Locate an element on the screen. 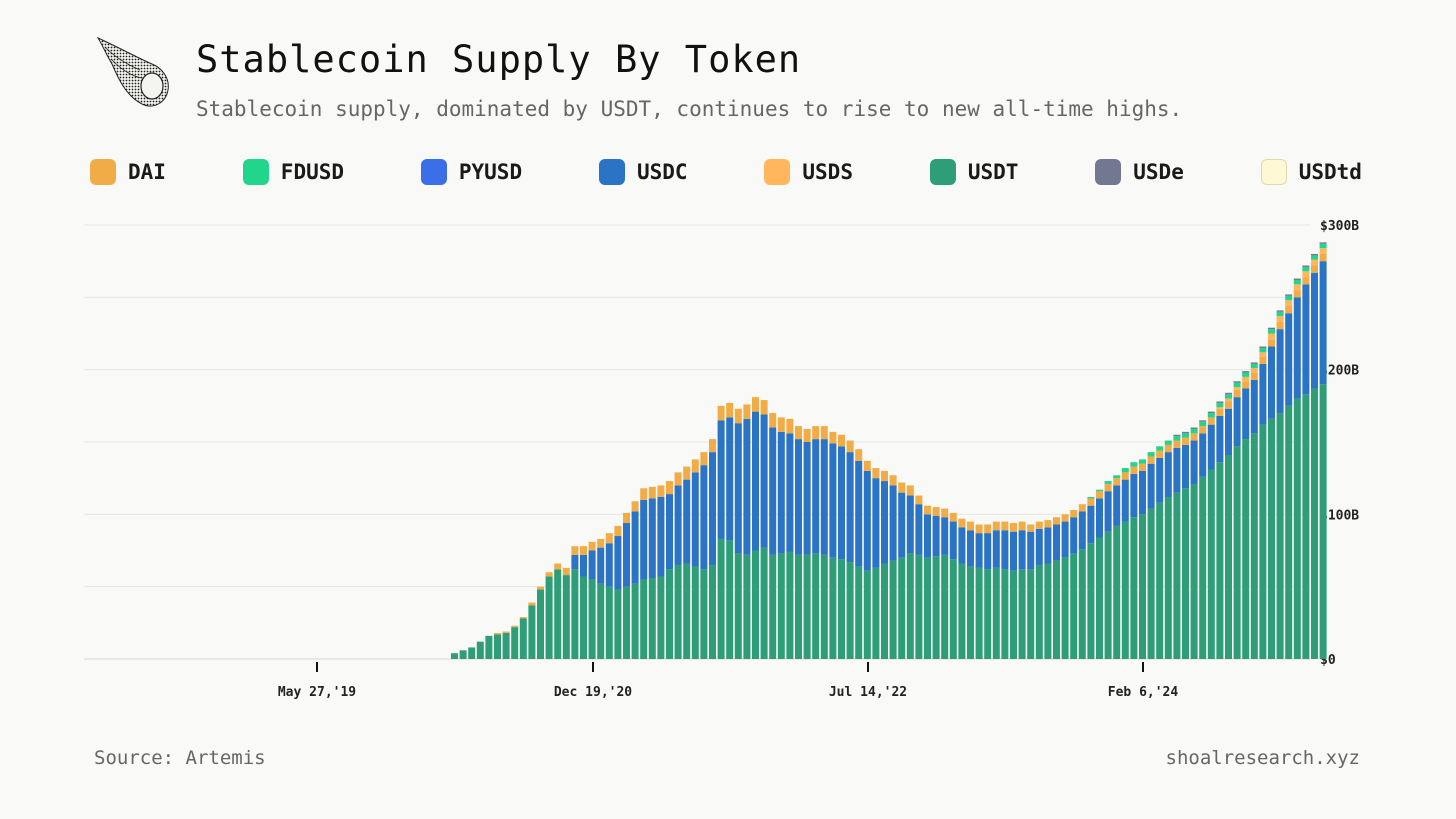 The width and height of the screenshot is (1456, 819). legend-label: PYUSD is located at coordinates (490, 172).